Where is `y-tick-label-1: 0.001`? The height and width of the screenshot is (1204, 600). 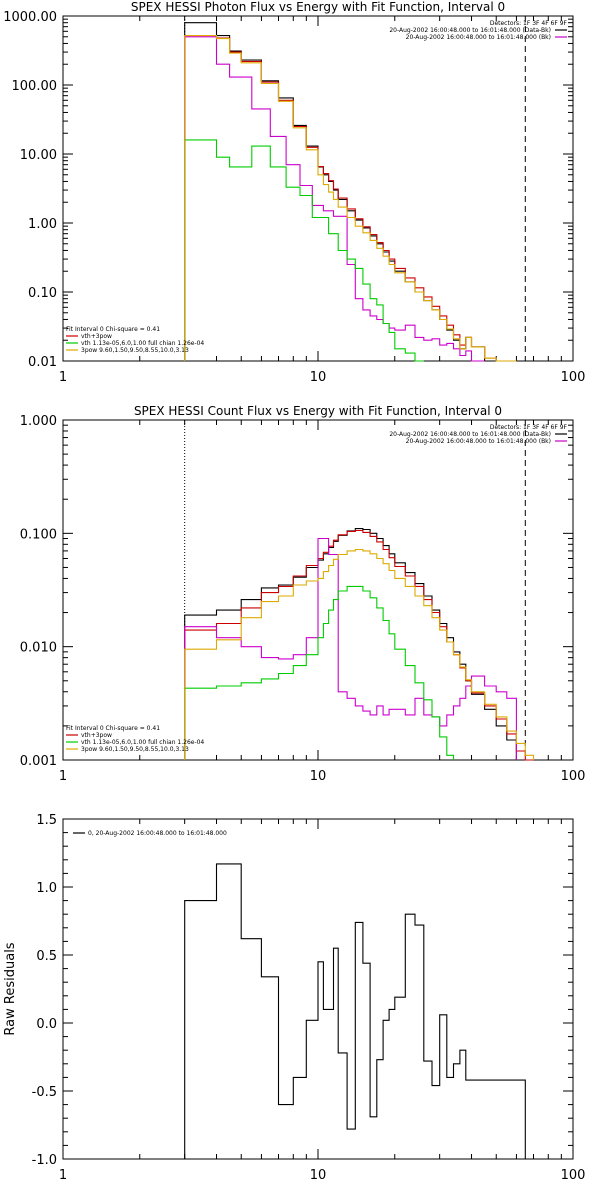 y-tick-label-1: 0.001 is located at coordinates (38, 761).